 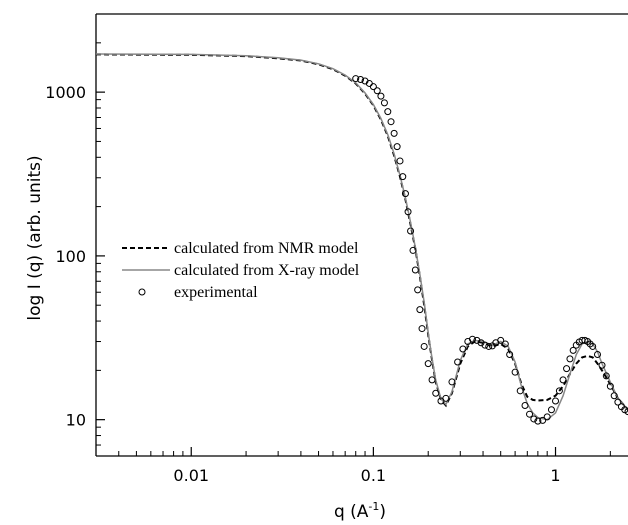 I want to click on y-tick-label: 100, so click(x=70, y=256).